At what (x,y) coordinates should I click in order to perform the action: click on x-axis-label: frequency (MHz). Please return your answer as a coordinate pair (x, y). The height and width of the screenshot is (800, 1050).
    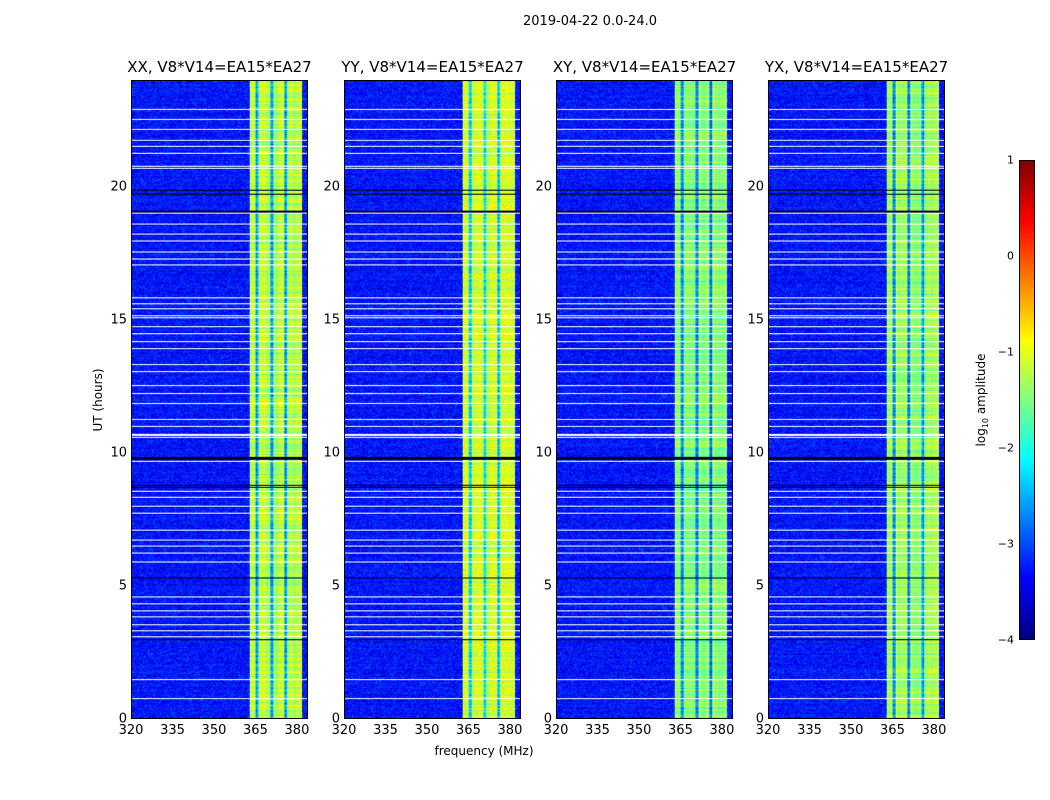
    Looking at the image, I should click on (484, 751).